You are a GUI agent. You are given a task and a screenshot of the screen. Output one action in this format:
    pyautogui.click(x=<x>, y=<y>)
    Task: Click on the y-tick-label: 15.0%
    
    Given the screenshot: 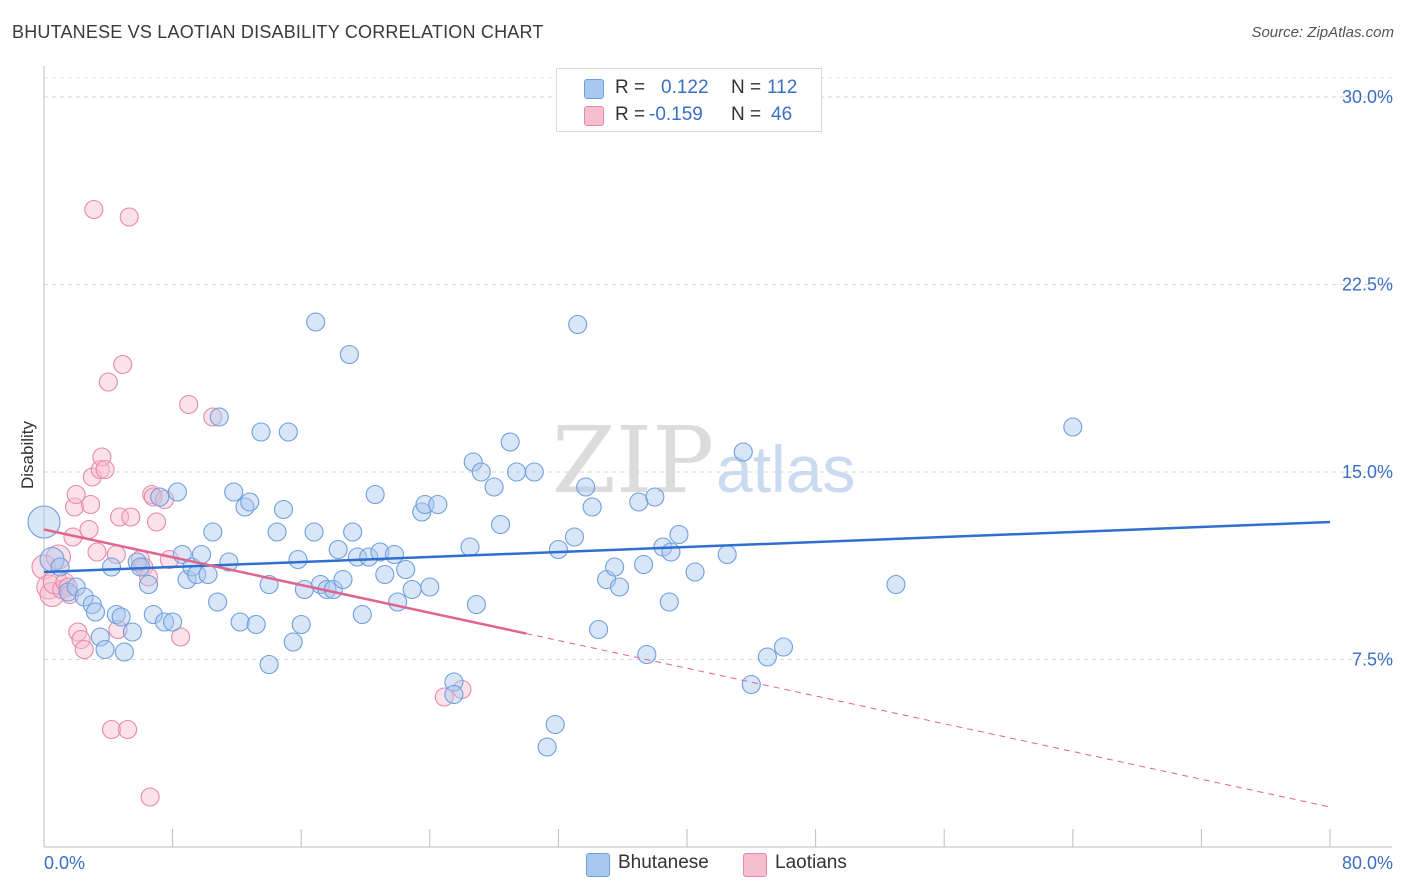 What is the action you would take?
    pyautogui.click(x=1367, y=472)
    